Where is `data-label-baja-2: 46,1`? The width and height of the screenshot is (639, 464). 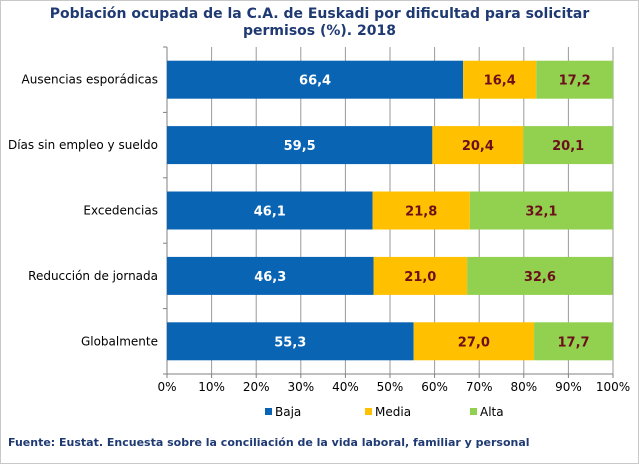 data-label-baja-2: 46,1 is located at coordinates (270, 212).